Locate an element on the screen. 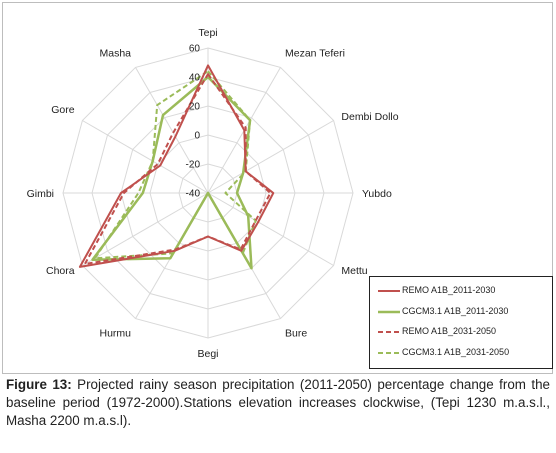 The width and height of the screenshot is (556, 453). axis-label: Tepi is located at coordinates (207, 33).